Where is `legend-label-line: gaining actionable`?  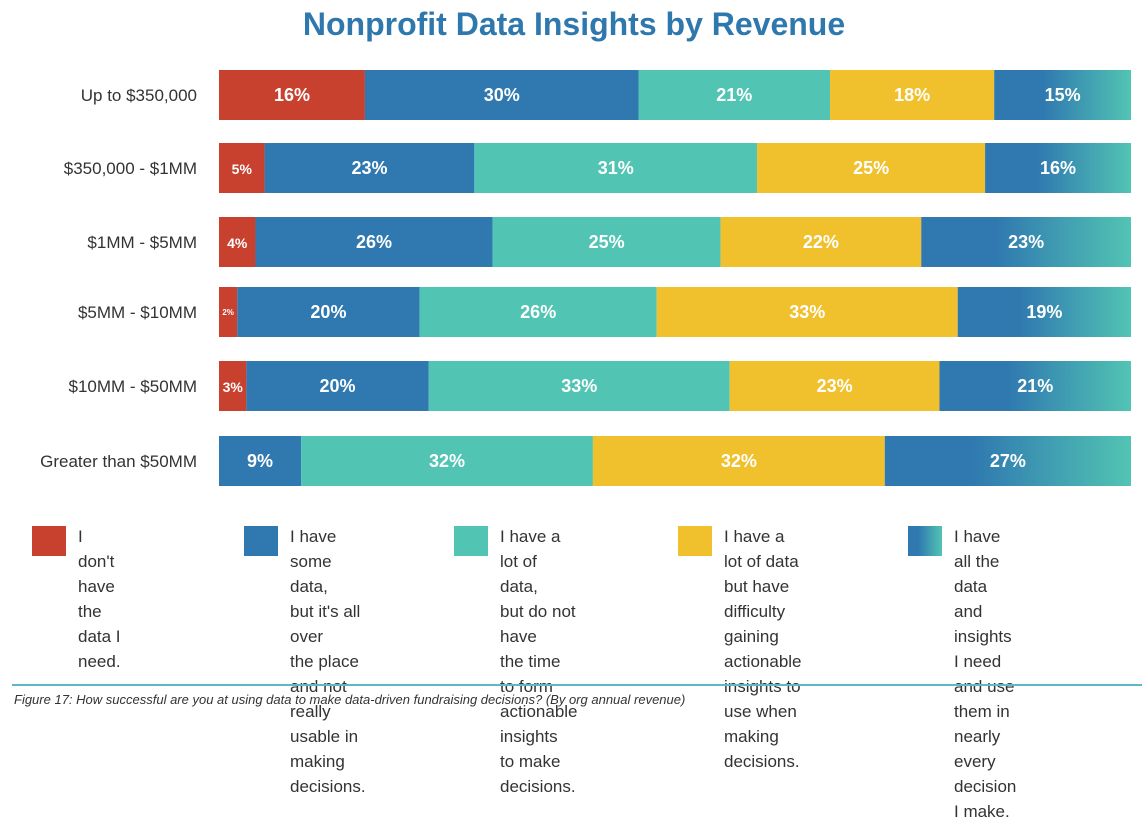
legend-label-line: gaining actionable is located at coordinates (763, 649).